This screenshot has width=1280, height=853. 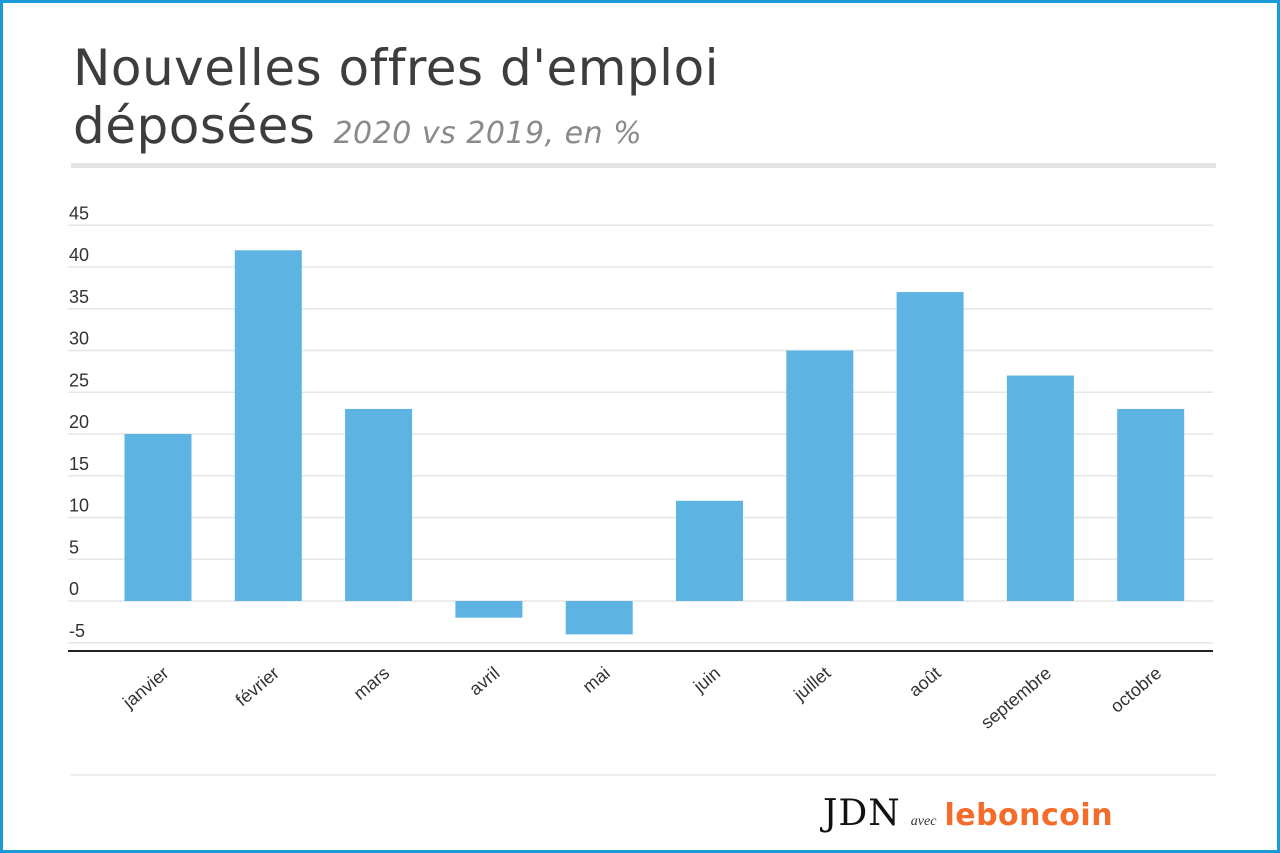 I want to click on jdn-logo: JDN, so click(x=862, y=813).